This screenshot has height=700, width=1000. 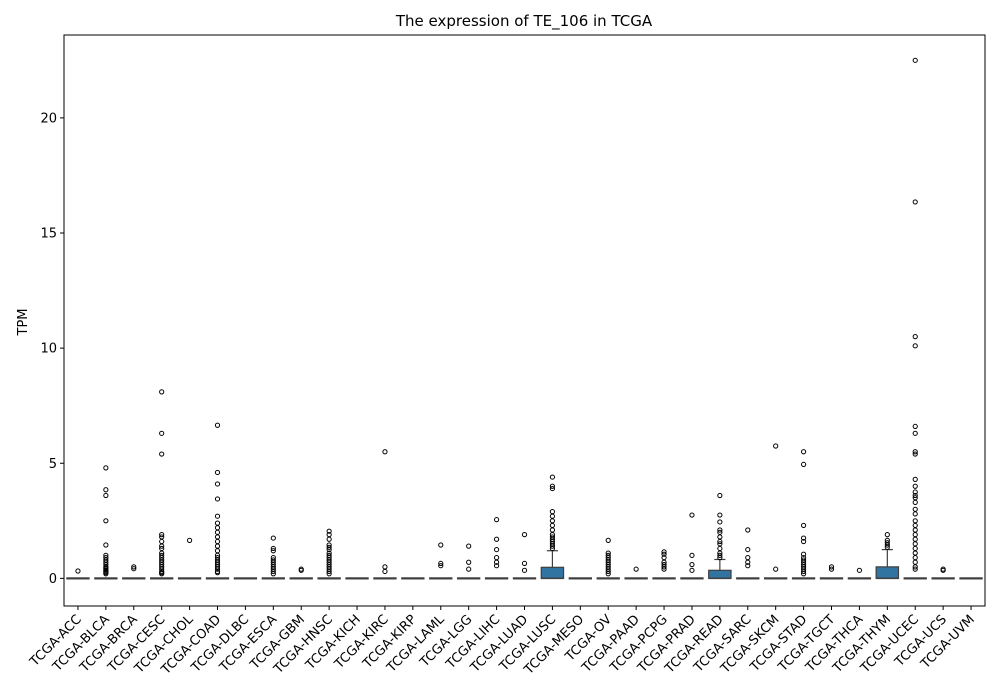 I want to click on y-tick-label: 5, so click(x=53, y=464).